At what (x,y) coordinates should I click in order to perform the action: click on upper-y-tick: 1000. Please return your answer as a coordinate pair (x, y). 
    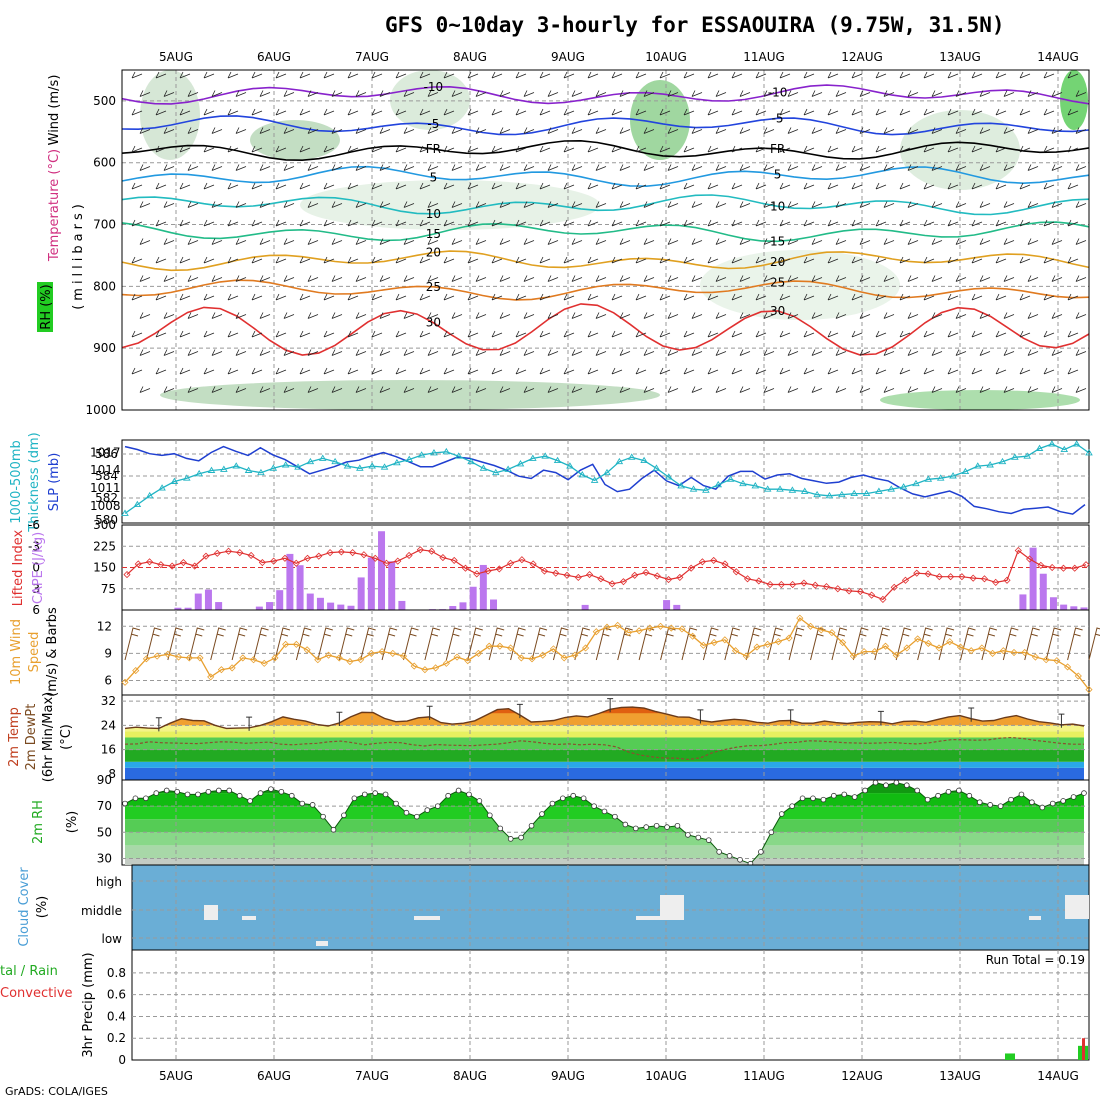
    Looking at the image, I should click on (100, 410).